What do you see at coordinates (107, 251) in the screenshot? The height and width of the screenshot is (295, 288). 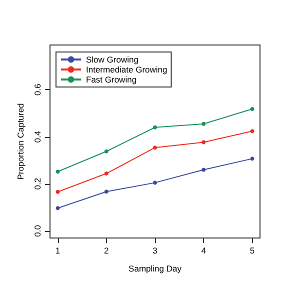 I see `x-tick-label: 2` at bounding box center [107, 251].